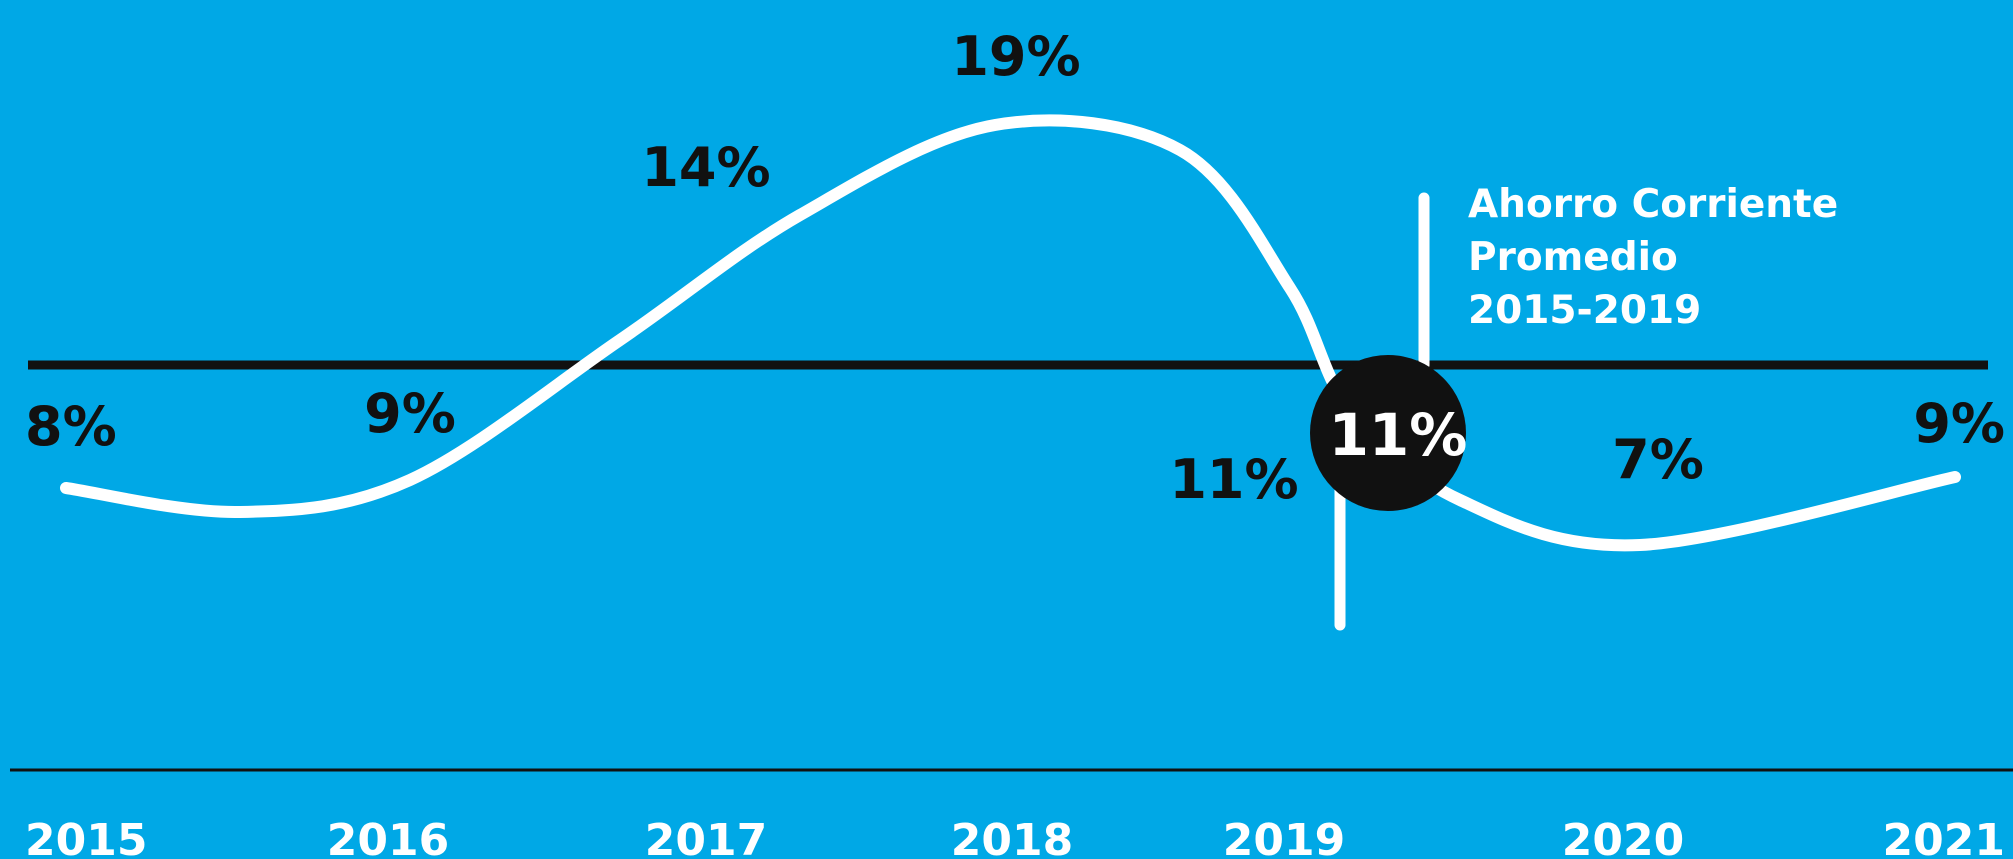 This screenshot has width=2013, height=859. I want to click on annotation-line-2: Promedio, so click(1573, 257).